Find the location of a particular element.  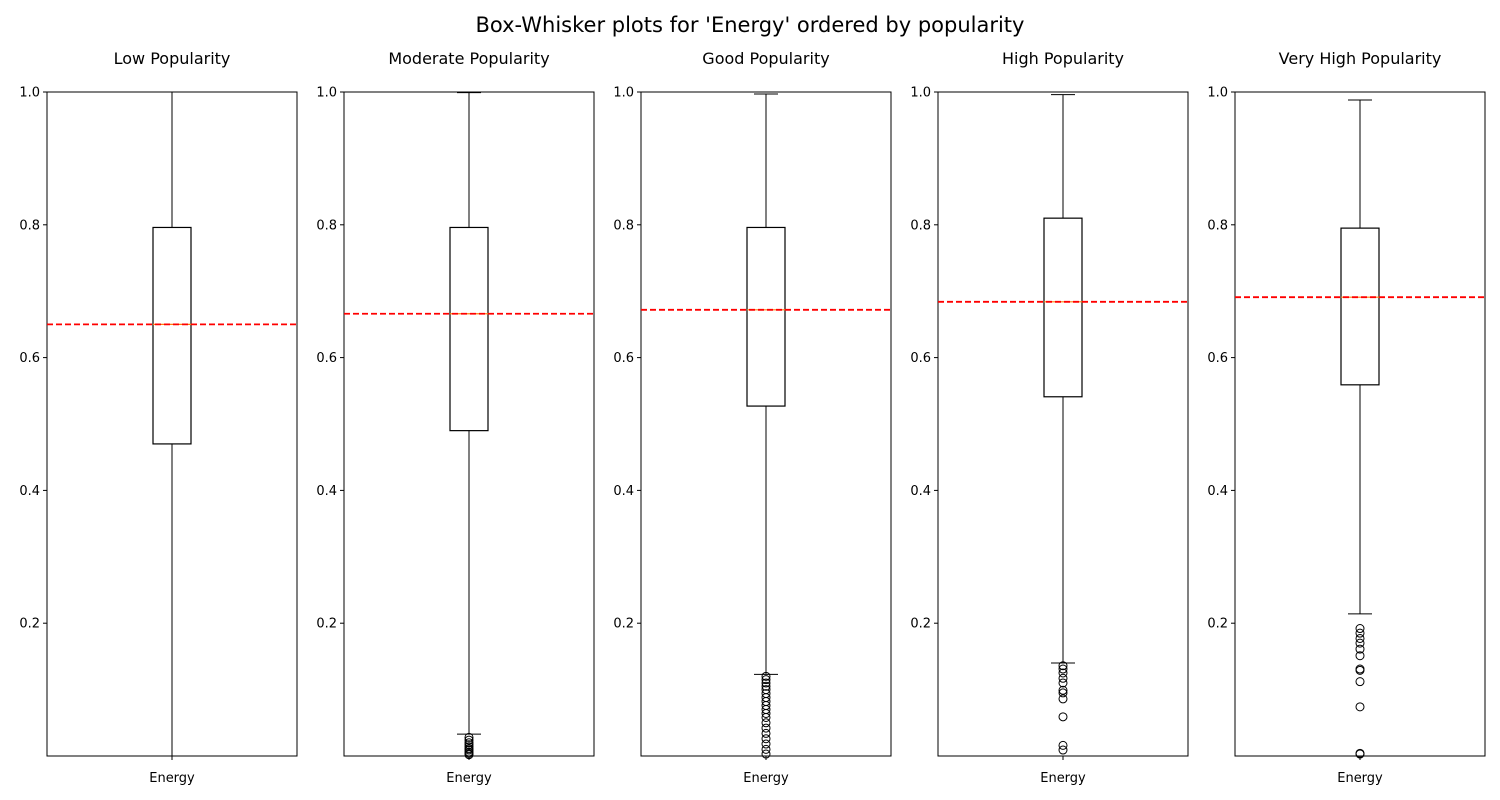

panel-title: High Popularity is located at coordinates (1063, 58).